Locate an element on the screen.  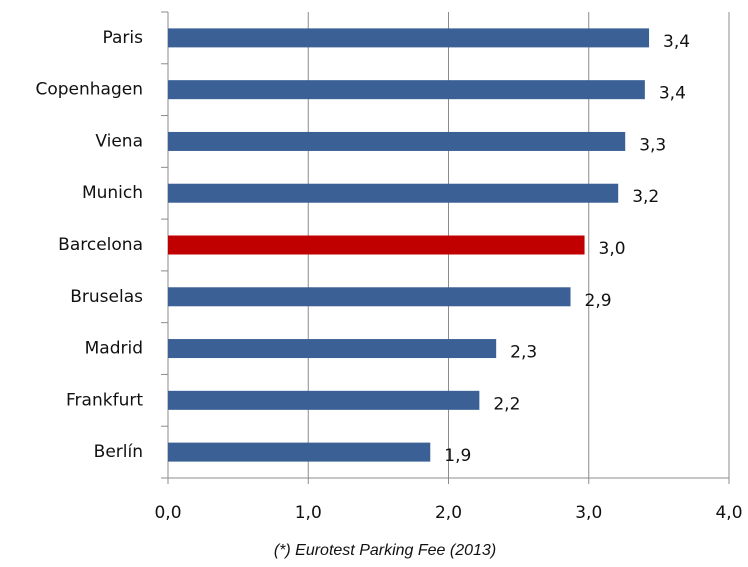
y-tick-label: Copenhagen is located at coordinates (89, 90).